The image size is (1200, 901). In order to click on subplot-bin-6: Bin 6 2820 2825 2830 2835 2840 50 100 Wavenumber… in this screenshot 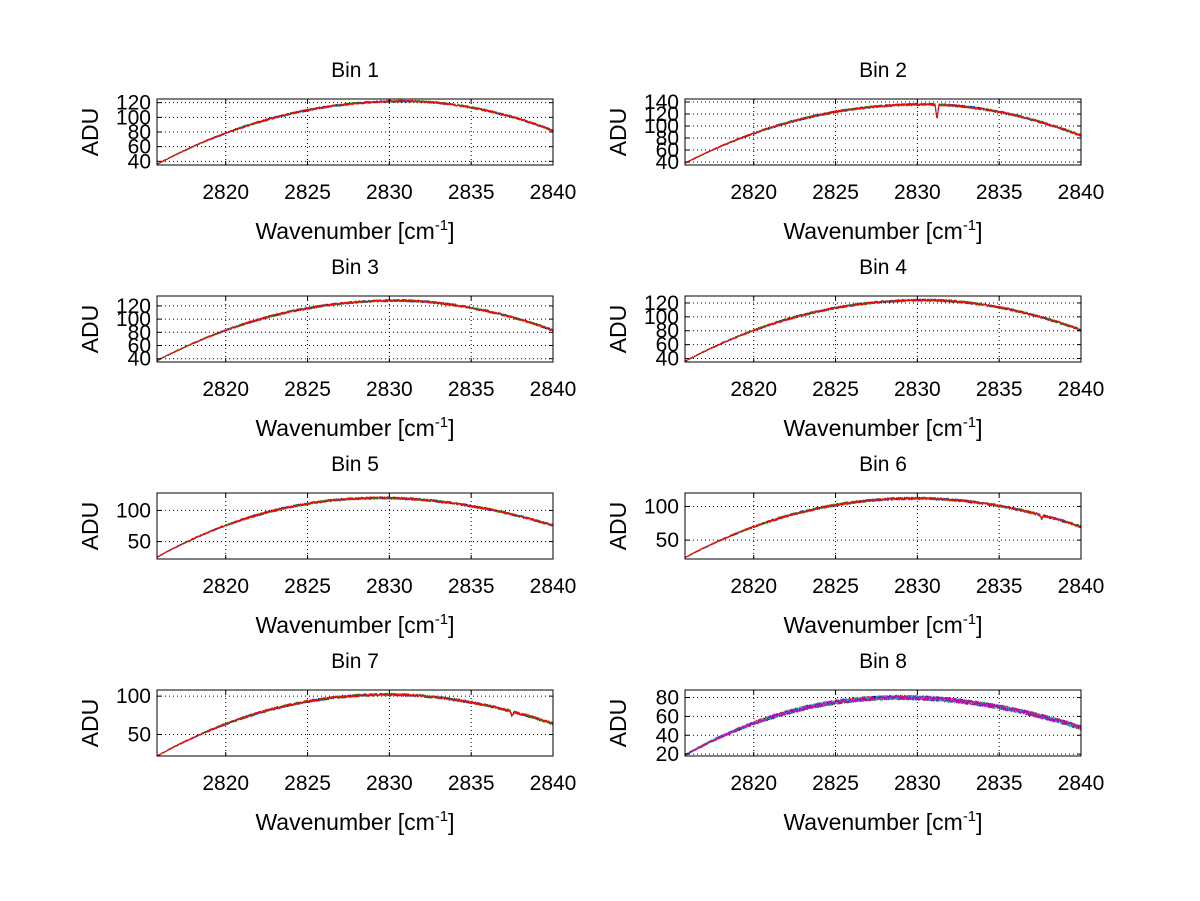, I will do `click(854, 545)`.